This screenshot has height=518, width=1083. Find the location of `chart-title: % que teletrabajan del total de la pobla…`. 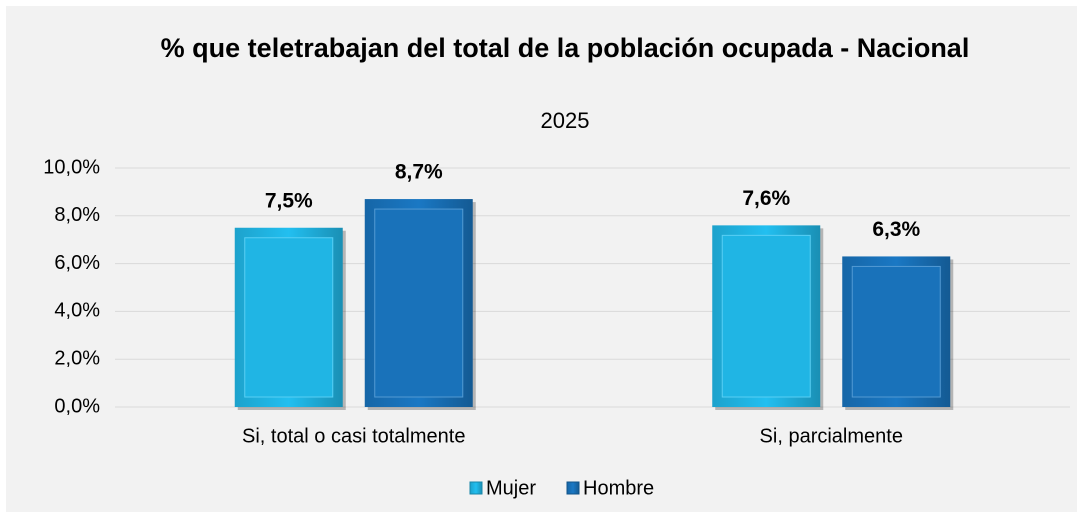

chart-title: % que teletrabajan del total de la pobla… is located at coordinates (565, 48).